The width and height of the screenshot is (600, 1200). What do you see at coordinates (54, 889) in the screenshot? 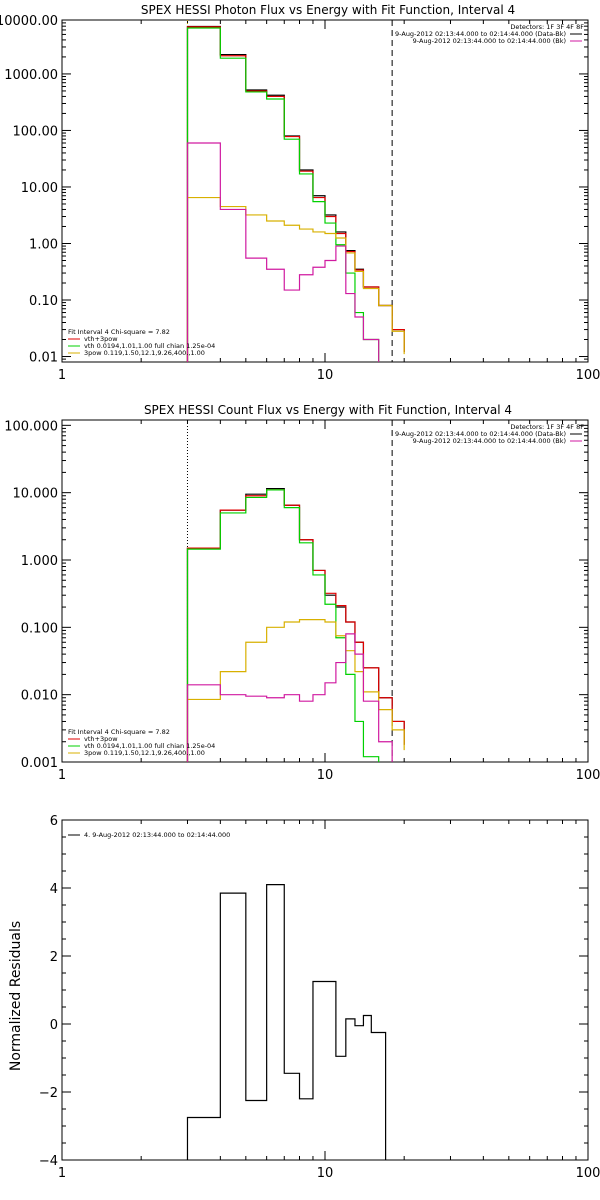
I see `y-tick-label: 4` at bounding box center [54, 889].